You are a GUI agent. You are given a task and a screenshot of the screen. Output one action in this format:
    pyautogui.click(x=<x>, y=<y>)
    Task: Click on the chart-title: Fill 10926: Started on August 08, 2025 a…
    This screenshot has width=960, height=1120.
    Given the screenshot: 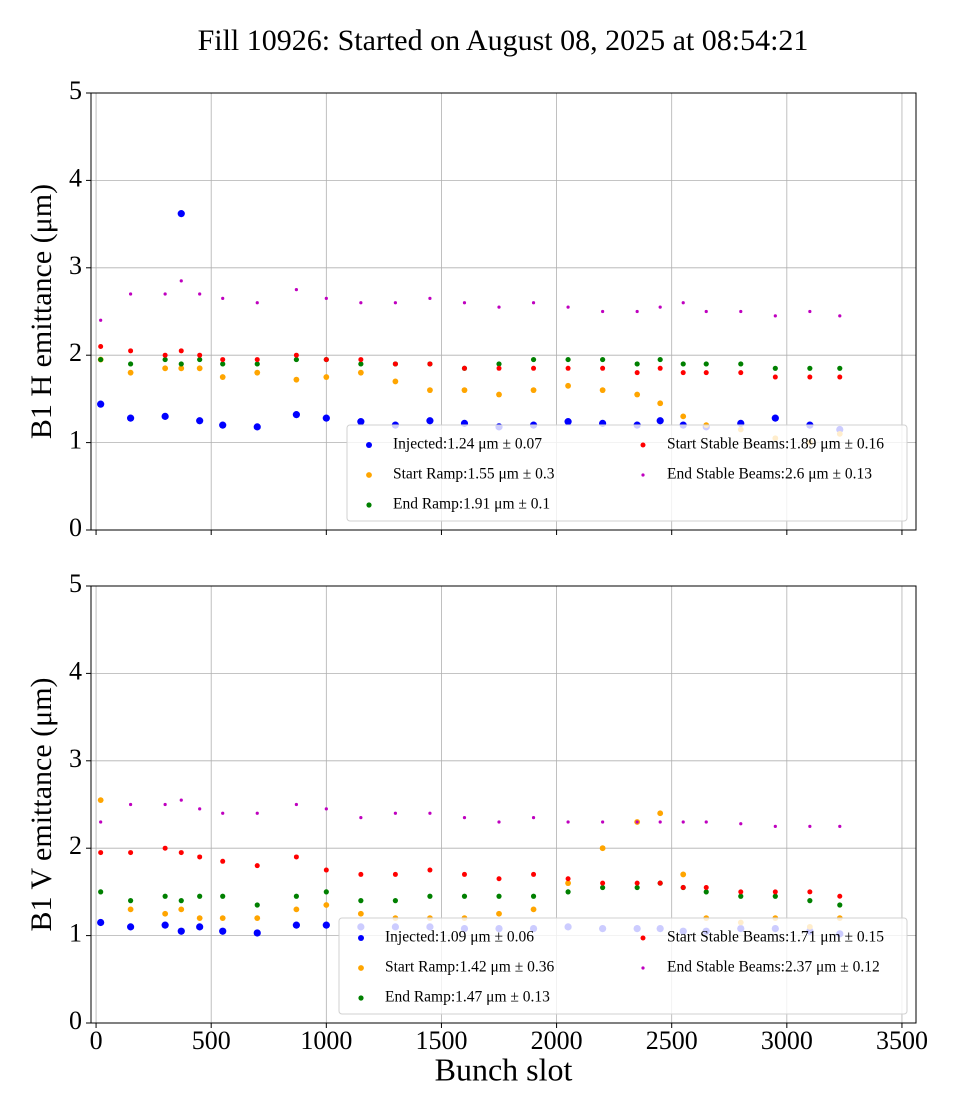 What is the action you would take?
    pyautogui.click(x=503, y=40)
    